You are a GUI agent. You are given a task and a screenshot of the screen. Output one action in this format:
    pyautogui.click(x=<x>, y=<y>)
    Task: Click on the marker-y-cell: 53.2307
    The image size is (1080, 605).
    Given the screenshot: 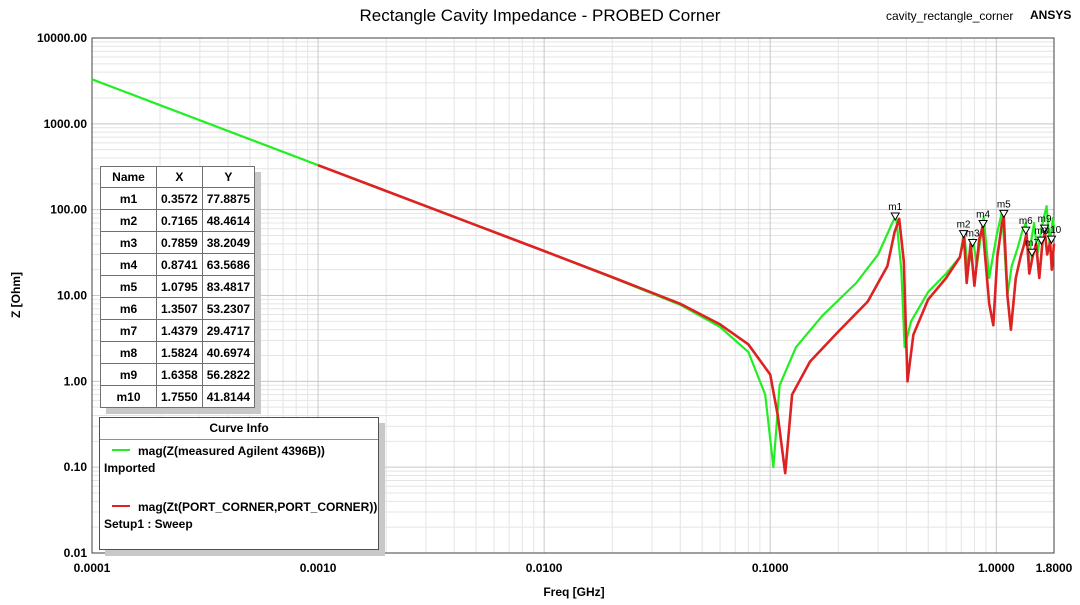 What is the action you would take?
    pyautogui.click(x=228, y=308)
    